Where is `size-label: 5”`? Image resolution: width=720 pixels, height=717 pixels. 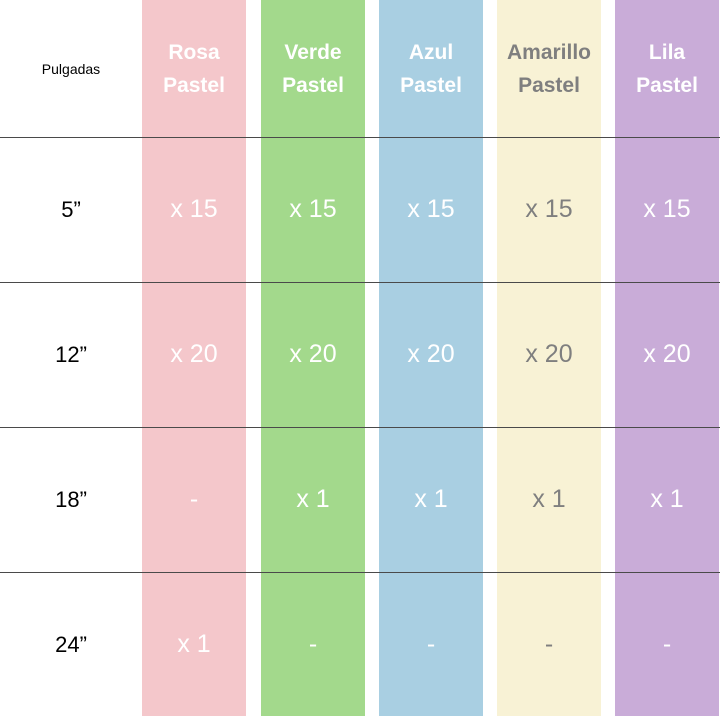 size-label: 5” is located at coordinates (71, 209).